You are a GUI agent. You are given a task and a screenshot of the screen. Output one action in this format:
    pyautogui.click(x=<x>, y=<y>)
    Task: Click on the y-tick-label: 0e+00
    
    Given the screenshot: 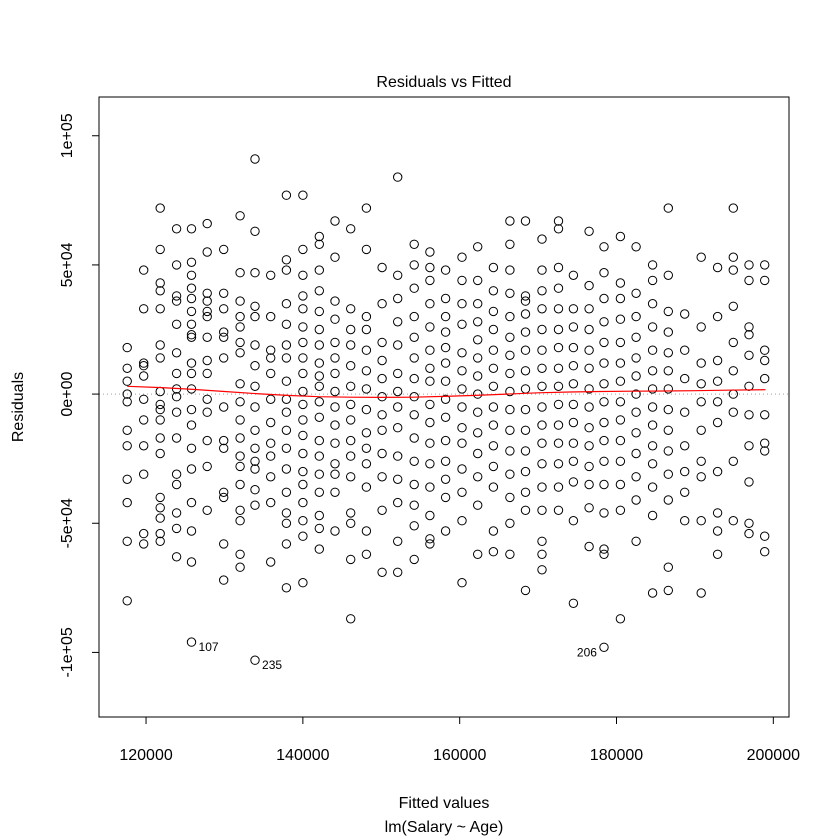 What is the action you would take?
    pyautogui.click(x=67, y=394)
    